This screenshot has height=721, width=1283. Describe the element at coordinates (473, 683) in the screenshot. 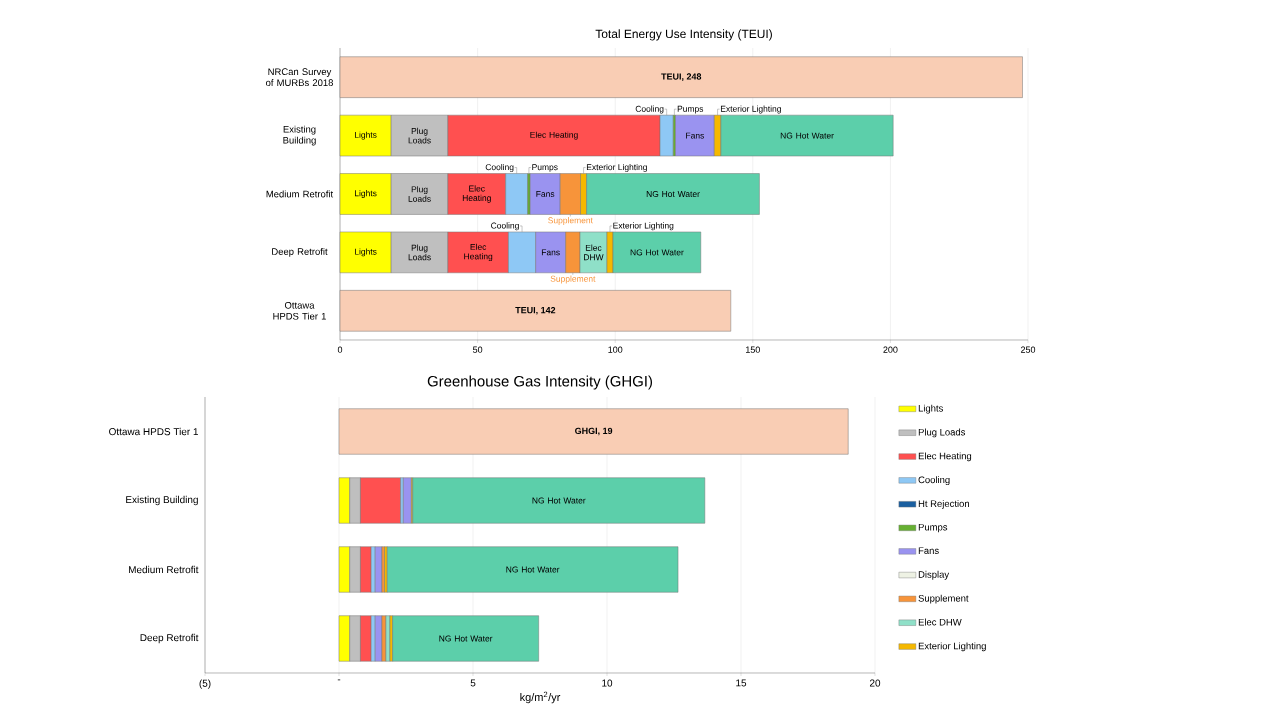

I see `x-tick-label: 5` at that location.